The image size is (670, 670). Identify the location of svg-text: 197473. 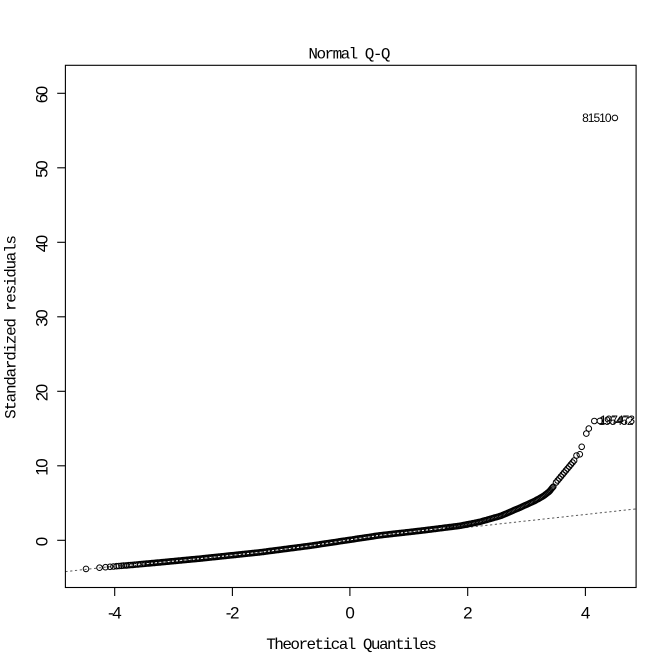
(617, 420).